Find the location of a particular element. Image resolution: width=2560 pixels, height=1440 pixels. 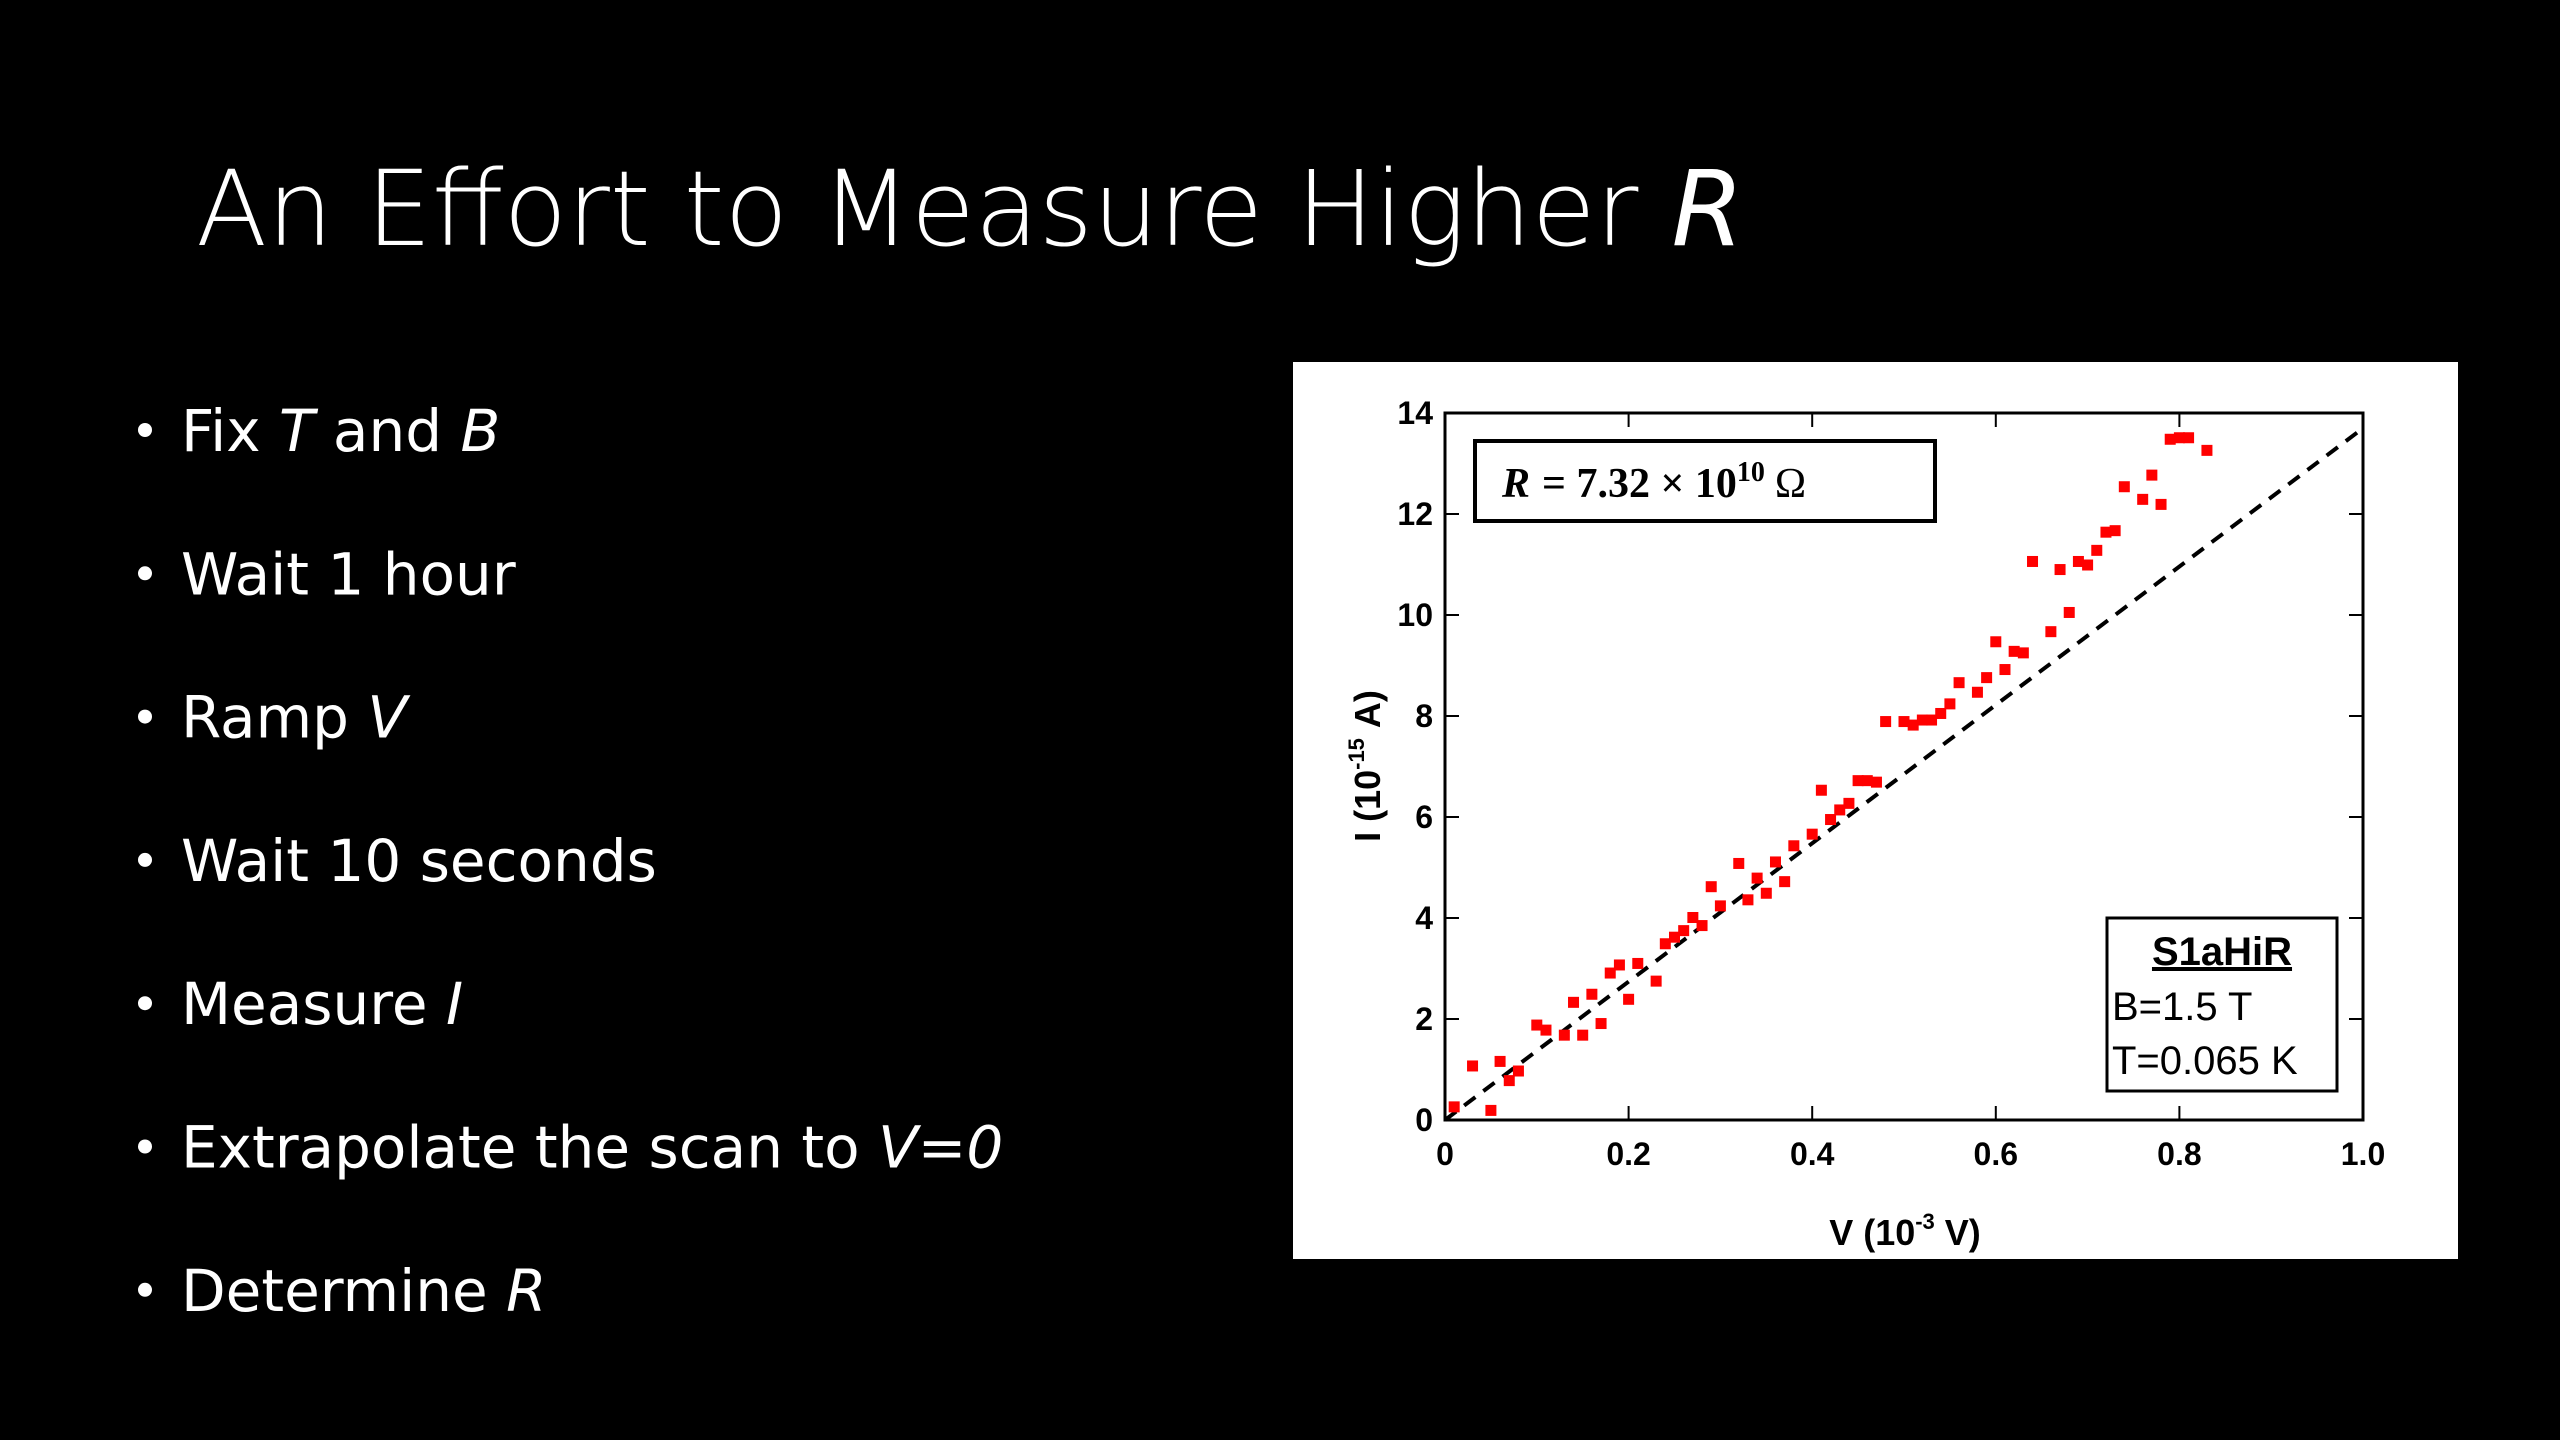

x-tick-label: 0.2 is located at coordinates (1628, 1154).